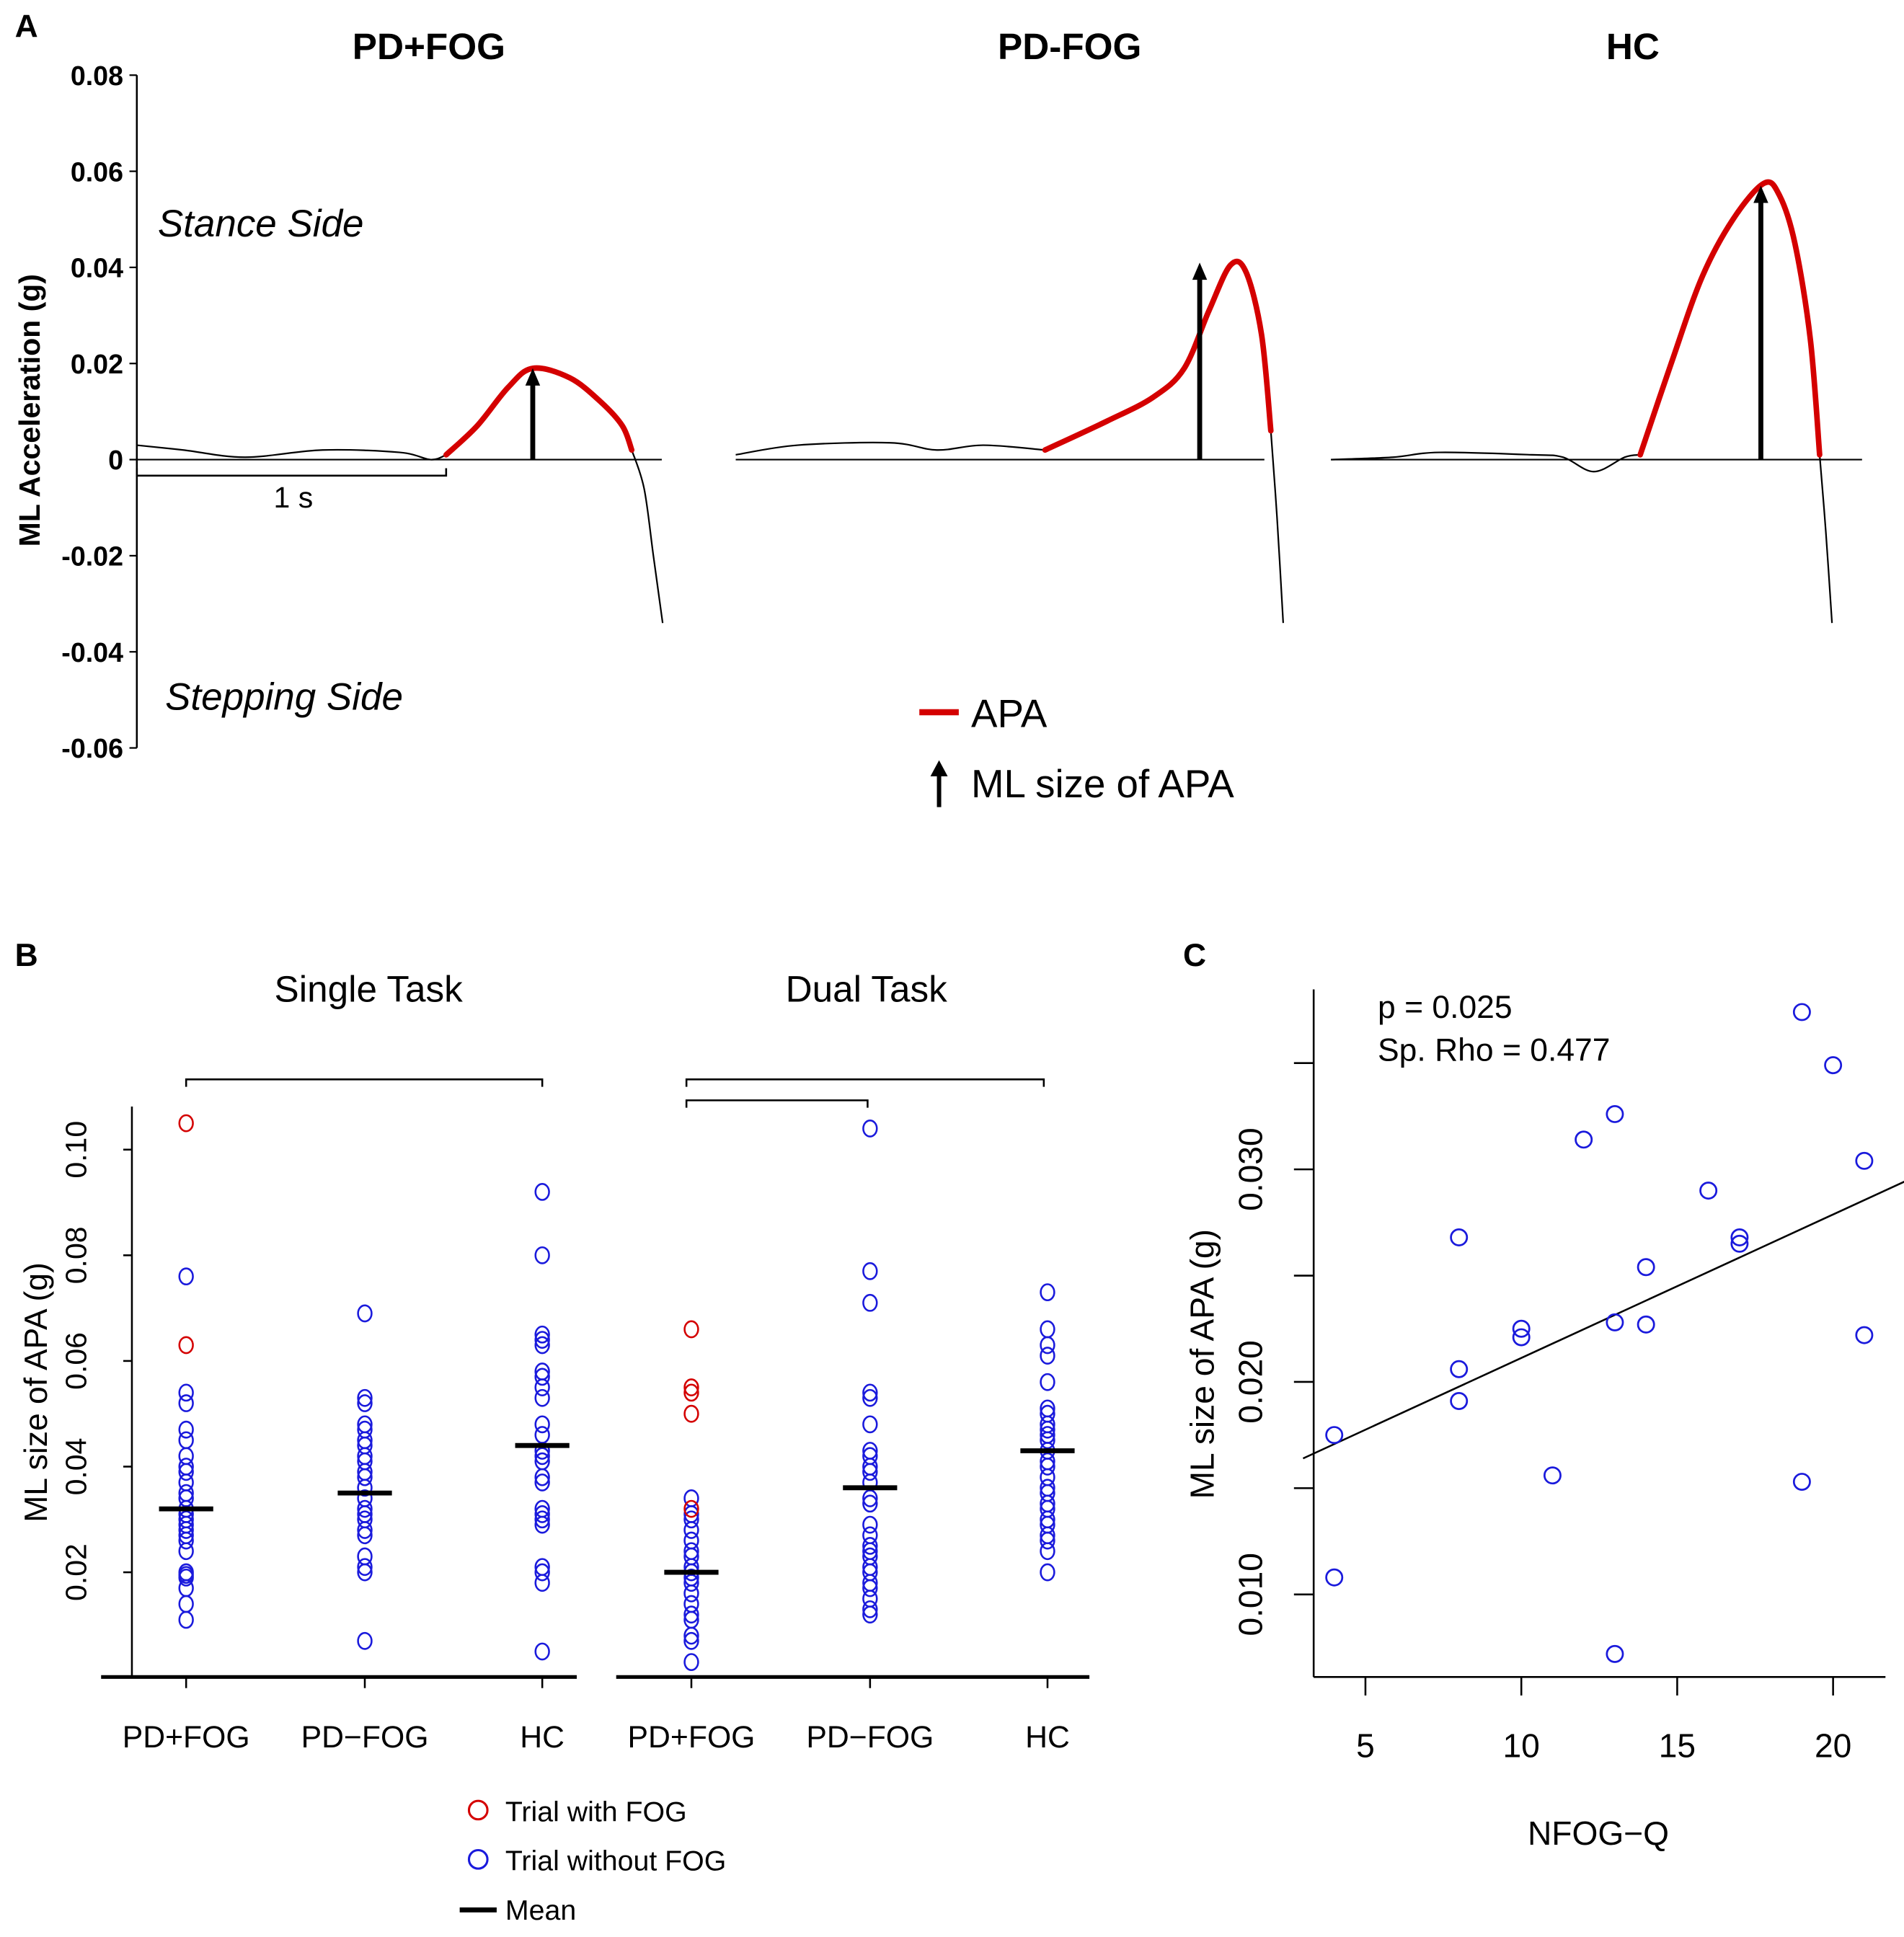 This screenshot has height=1937, width=1904. Describe the element at coordinates (365, 1738) in the screenshot. I see `panel-b-x-tick-label: PD−FOG` at that location.